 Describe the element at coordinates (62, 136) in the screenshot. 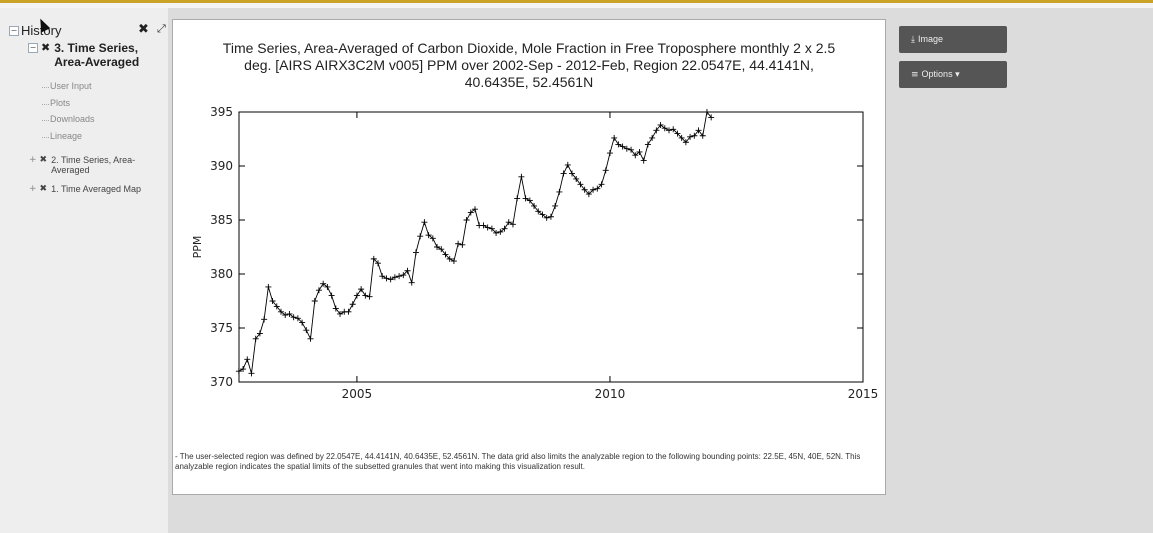

I see `history-subitem-lineage: Lineage` at that location.